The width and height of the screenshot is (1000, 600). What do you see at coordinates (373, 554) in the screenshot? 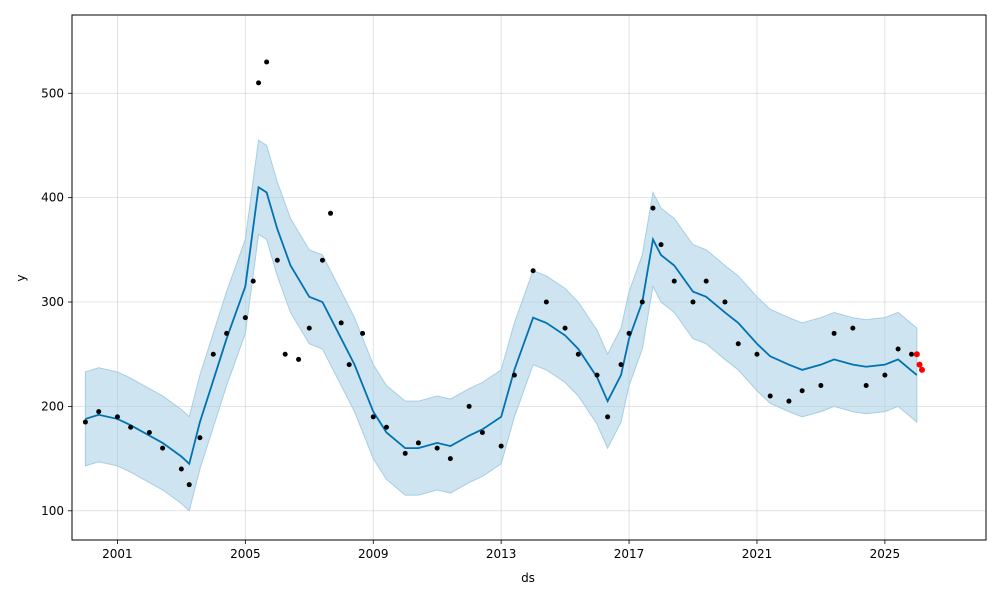
I see `x-tick-label: 2009` at bounding box center [373, 554].